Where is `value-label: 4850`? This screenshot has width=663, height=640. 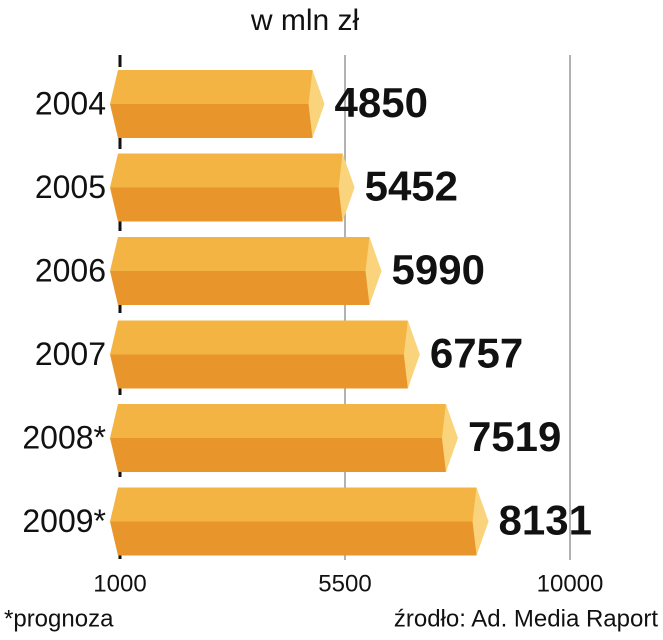
value-label: 4850 is located at coordinates (381, 102).